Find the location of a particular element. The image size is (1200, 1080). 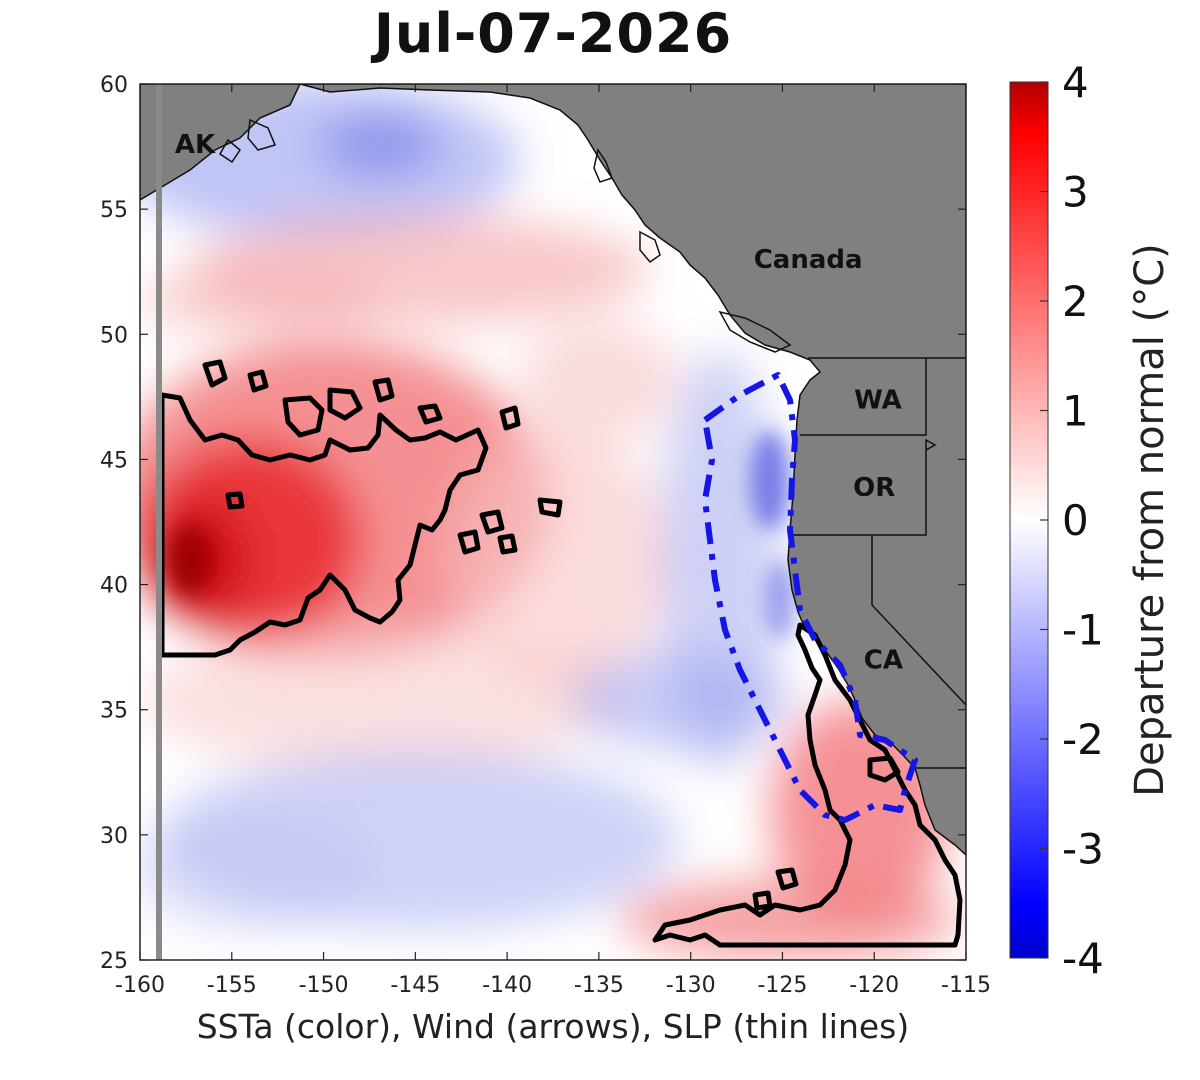

region-label-ca: CA is located at coordinates (883, 661).